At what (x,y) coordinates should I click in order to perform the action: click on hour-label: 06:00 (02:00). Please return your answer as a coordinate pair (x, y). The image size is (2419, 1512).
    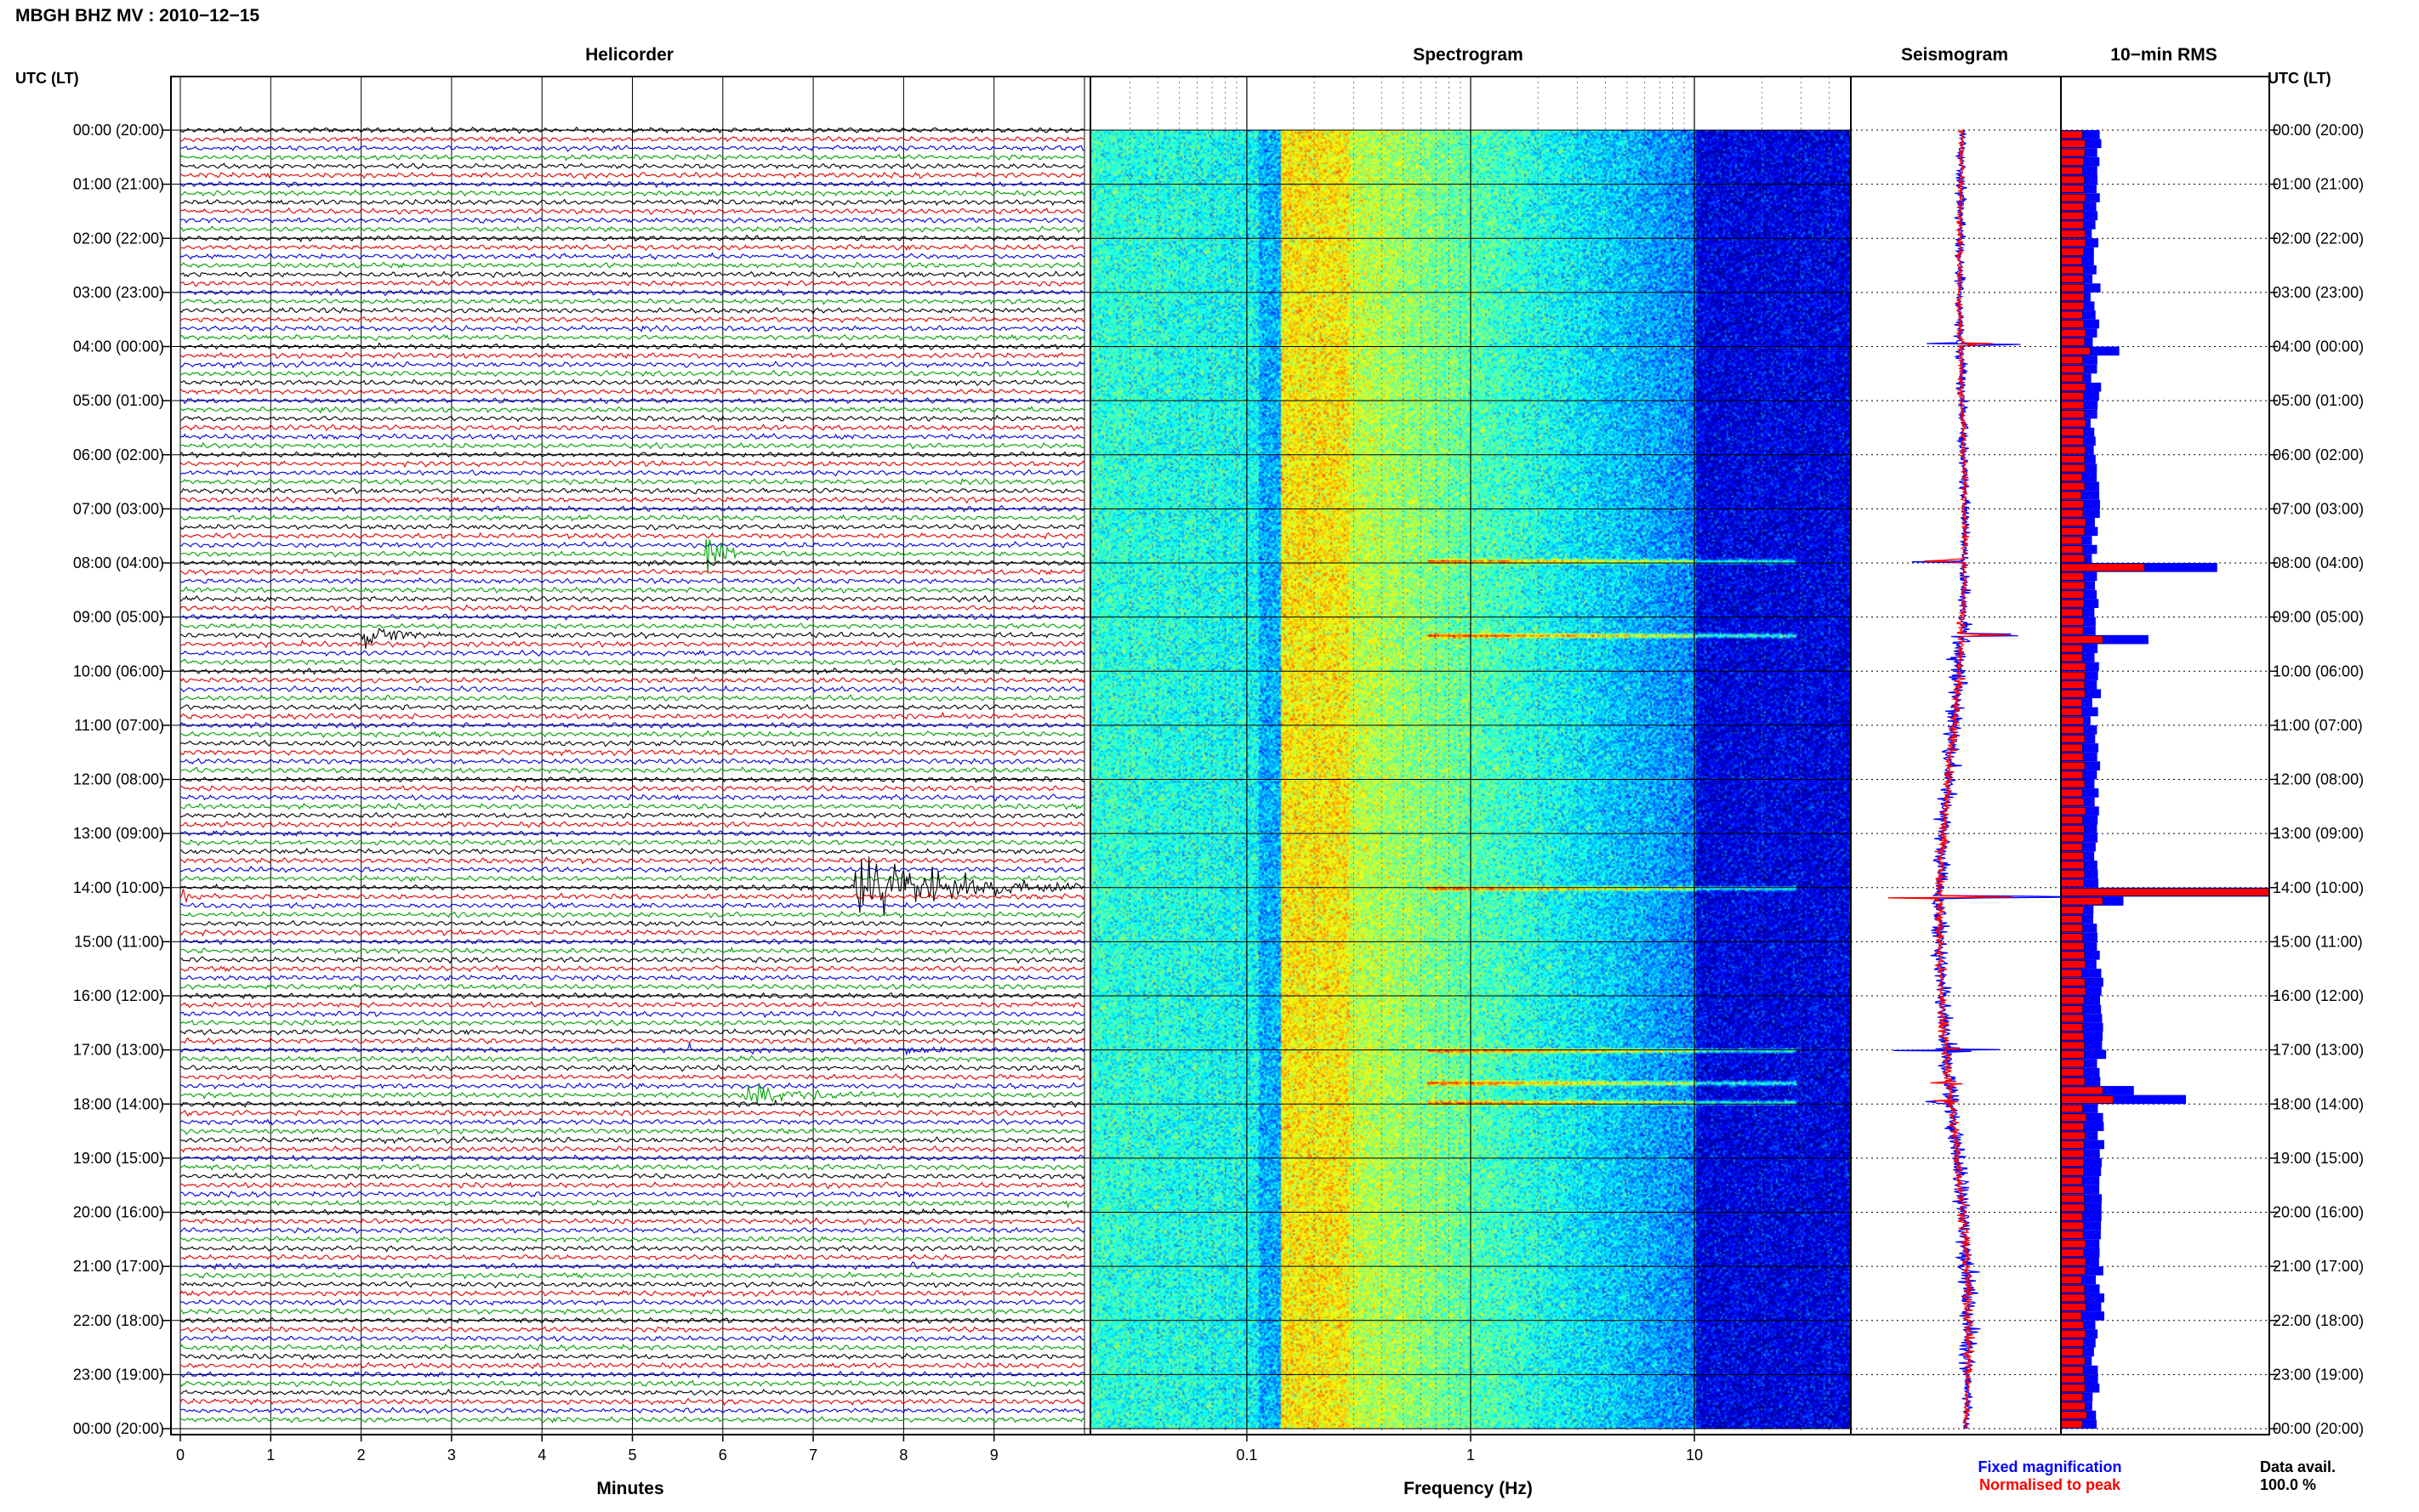
    Looking at the image, I should click on (2318, 454).